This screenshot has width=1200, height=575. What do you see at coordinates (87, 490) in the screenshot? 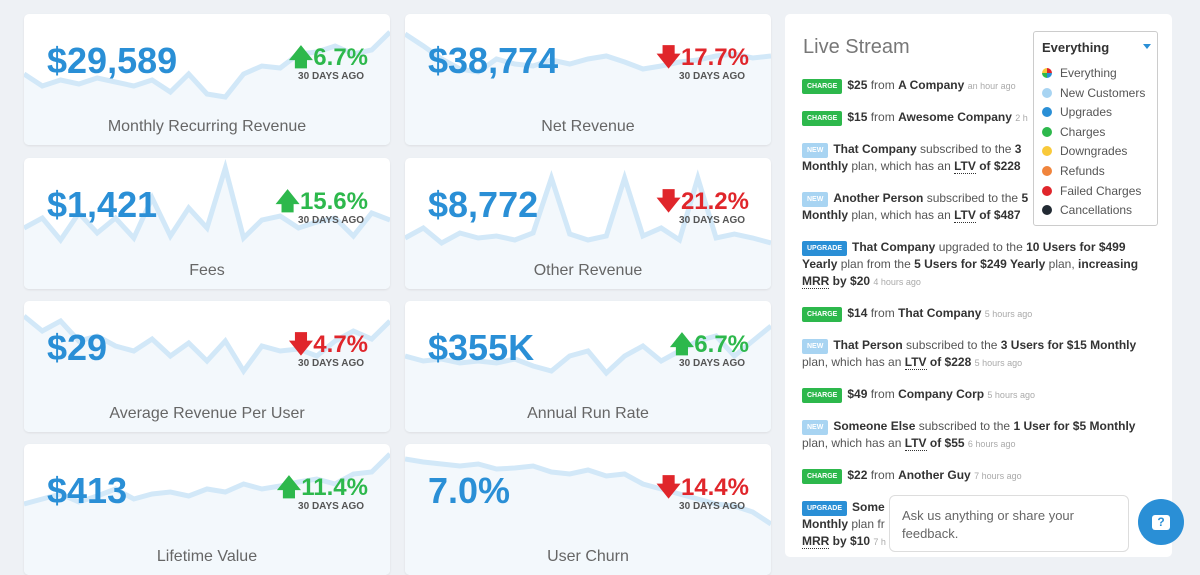
I see `metric-value: $413` at bounding box center [87, 490].